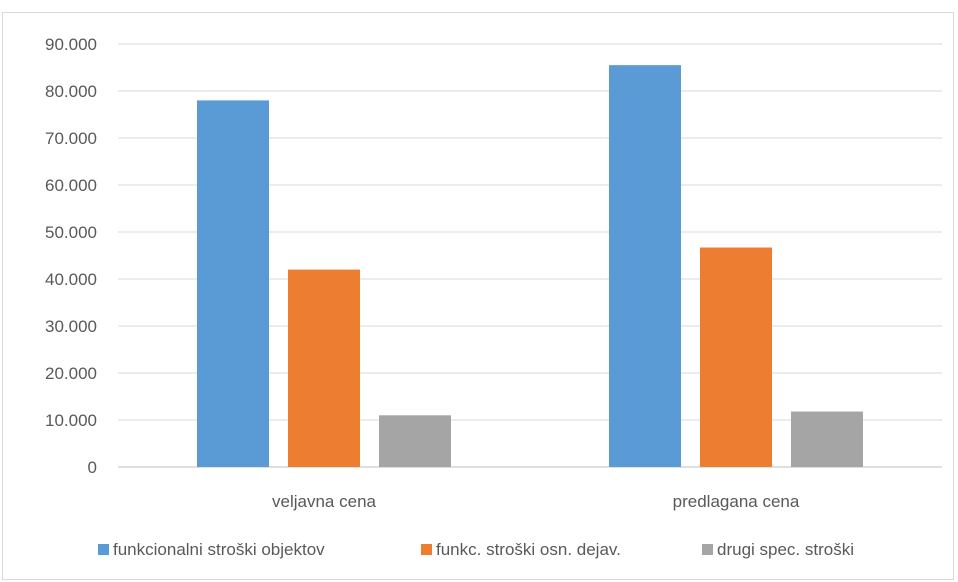 The height and width of the screenshot is (582, 958). Describe the element at coordinates (71, 91) in the screenshot. I see `y-tick-label: 80.000` at that location.